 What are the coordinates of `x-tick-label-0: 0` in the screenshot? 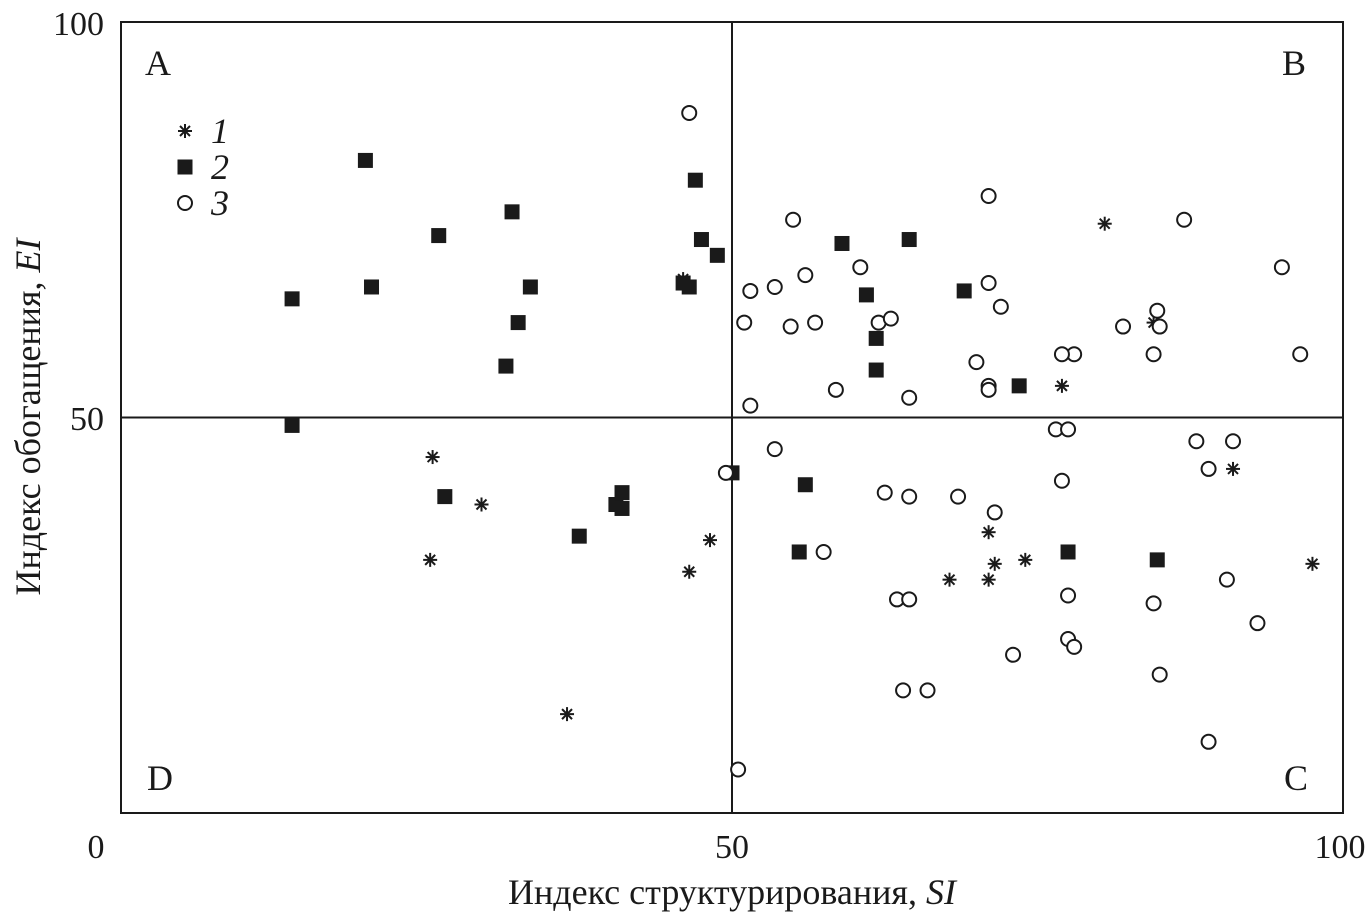 It's located at (96, 847).